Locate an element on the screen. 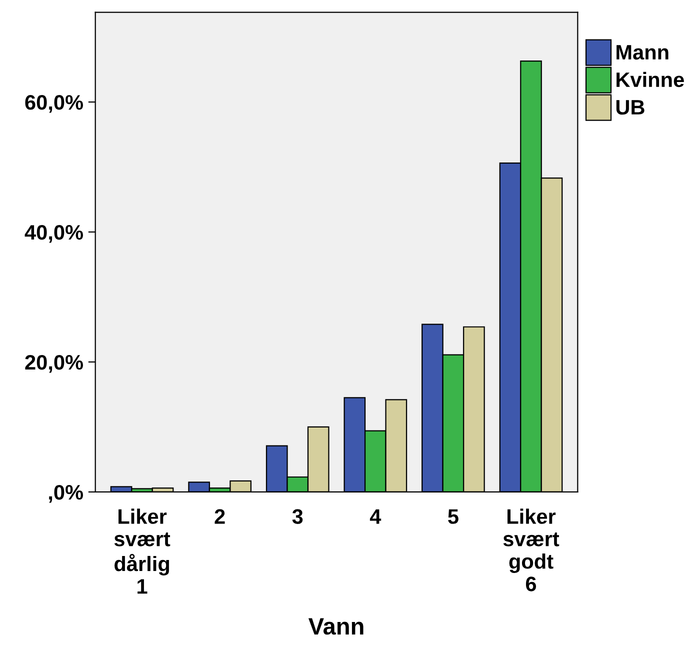  y-tick-label: ,0% is located at coordinates (66, 493).